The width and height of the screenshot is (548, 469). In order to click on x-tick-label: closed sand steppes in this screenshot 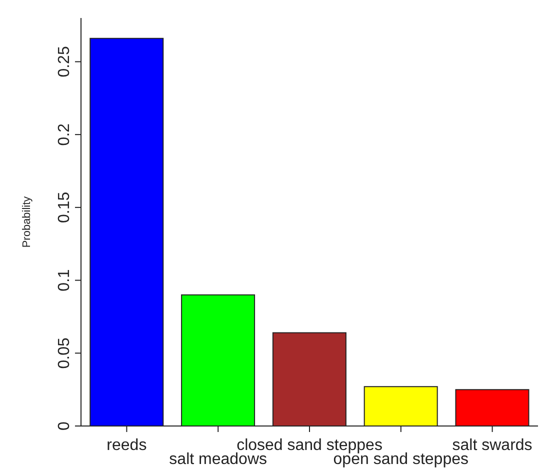, I will do `click(309, 445)`.